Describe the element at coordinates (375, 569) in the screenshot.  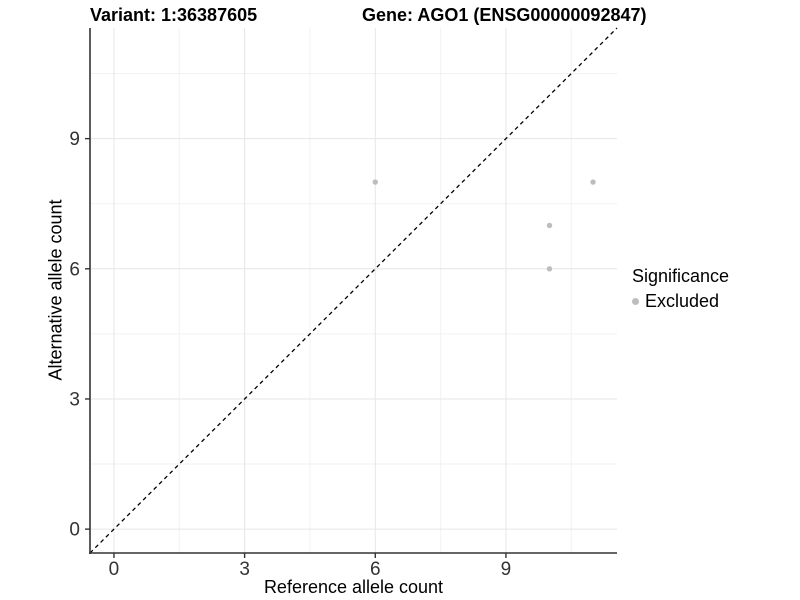
I see `x-tick-label: 6` at that location.